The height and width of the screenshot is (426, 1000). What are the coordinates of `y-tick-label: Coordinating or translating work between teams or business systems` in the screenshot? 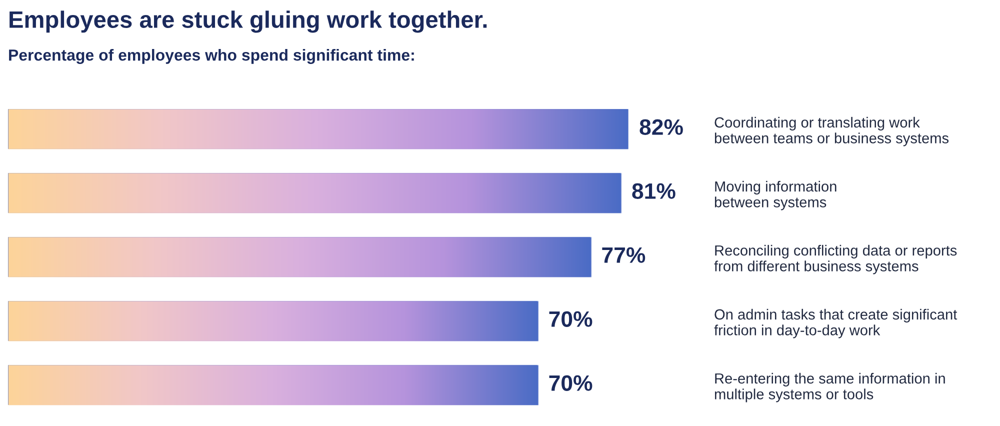 It's located at (831, 131).